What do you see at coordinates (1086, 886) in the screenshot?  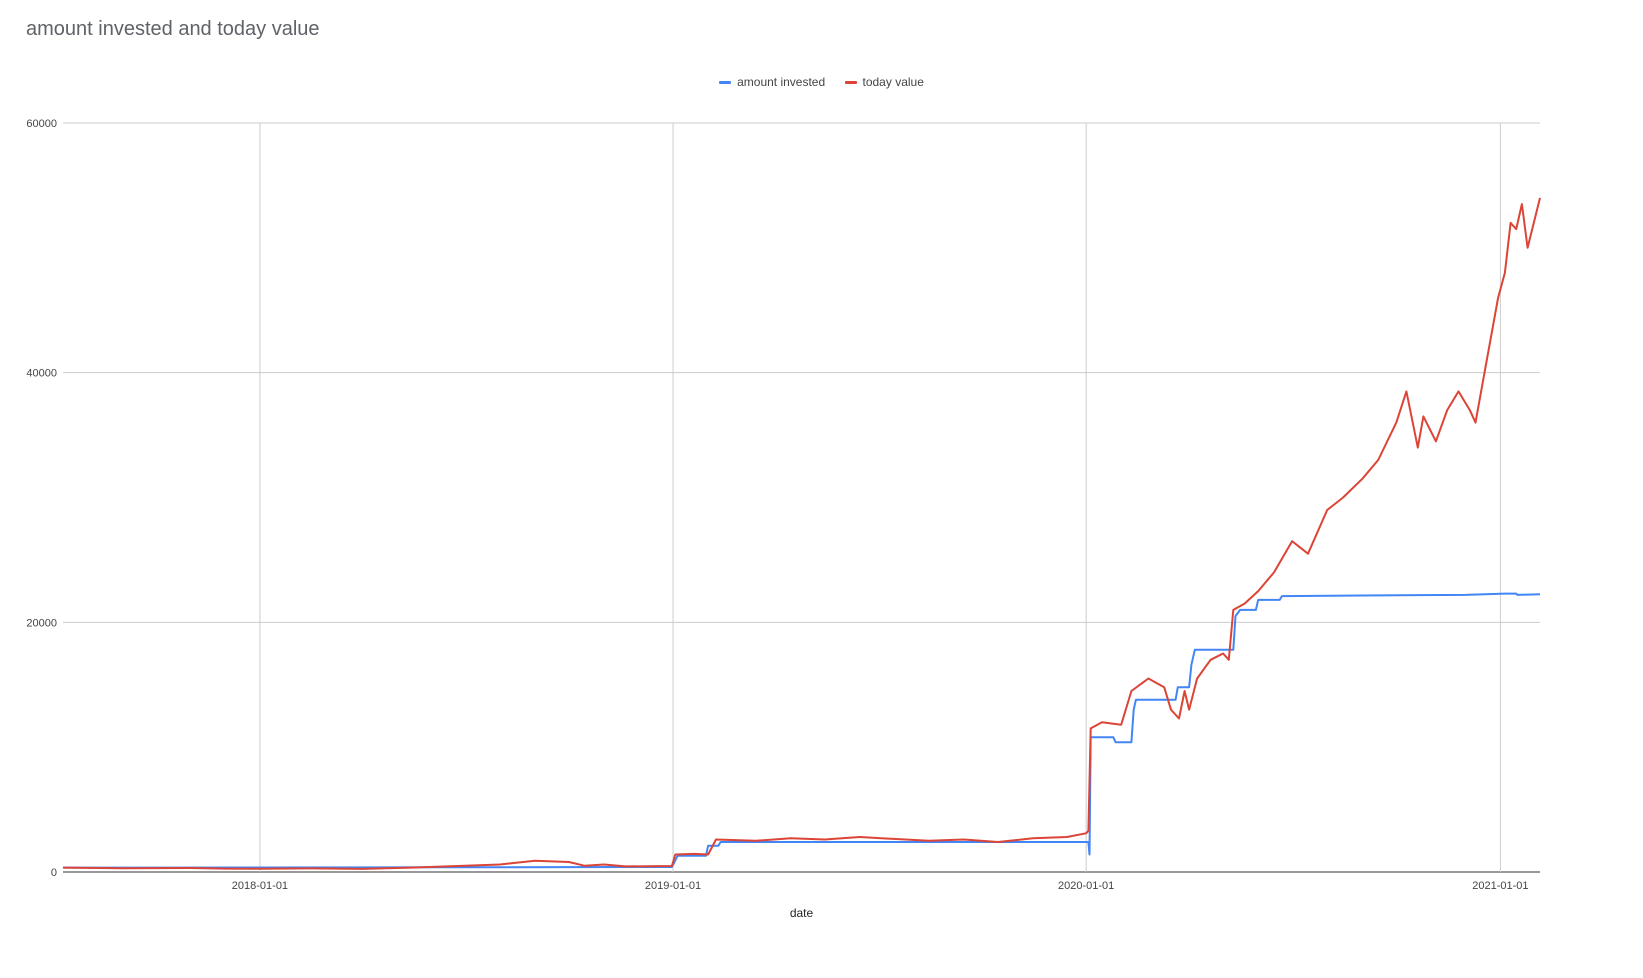 I see `x-tick-label: 2020-01-01` at bounding box center [1086, 886].